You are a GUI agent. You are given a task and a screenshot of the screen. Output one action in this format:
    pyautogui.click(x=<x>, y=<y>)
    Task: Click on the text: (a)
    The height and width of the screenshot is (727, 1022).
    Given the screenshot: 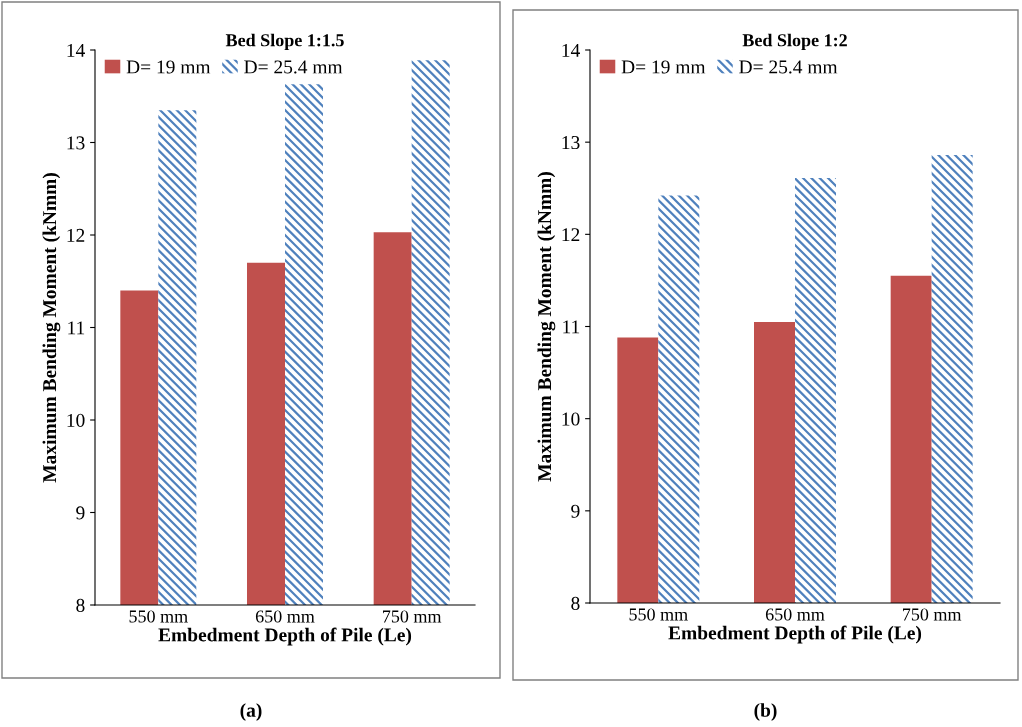 What is the action you would take?
    pyautogui.click(x=251, y=712)
    